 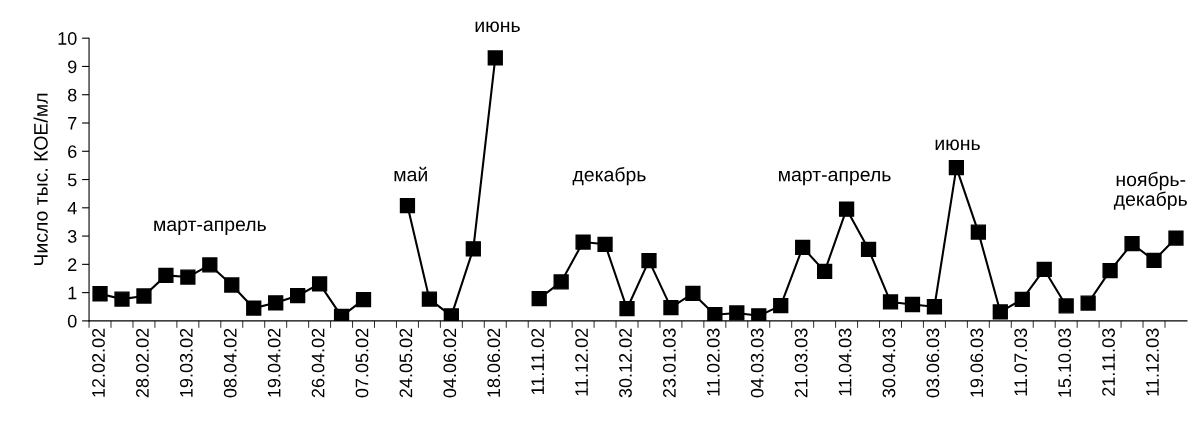 I want to click on x-tick-label: 30.12.02, so click(x=625, y=363).